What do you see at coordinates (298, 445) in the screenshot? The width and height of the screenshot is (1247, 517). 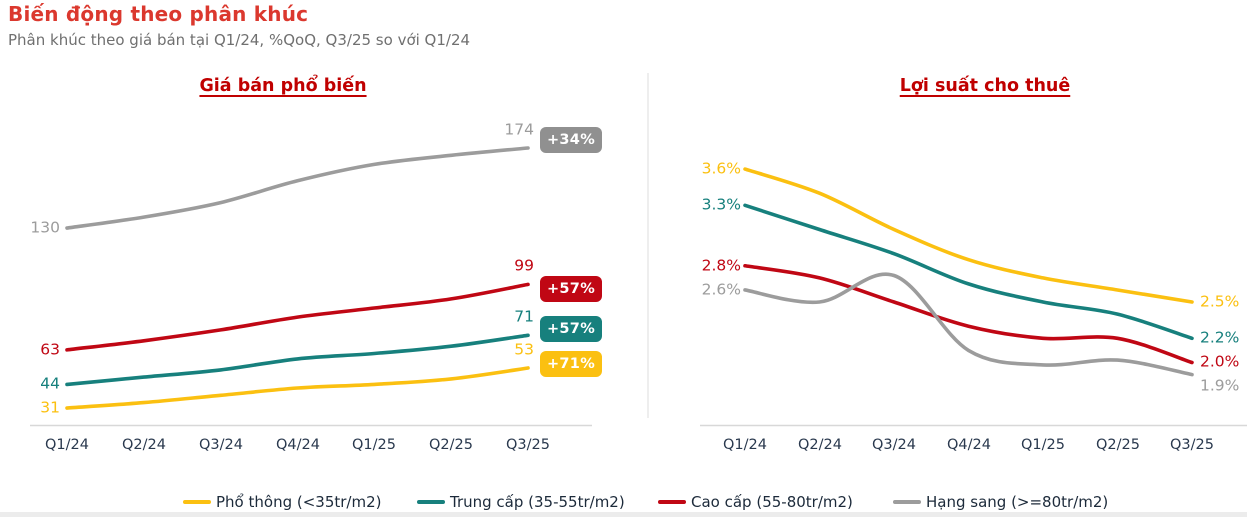 I see `price-chart-tick-Q4-24: Q4/24` at bounding box center [298, 445].